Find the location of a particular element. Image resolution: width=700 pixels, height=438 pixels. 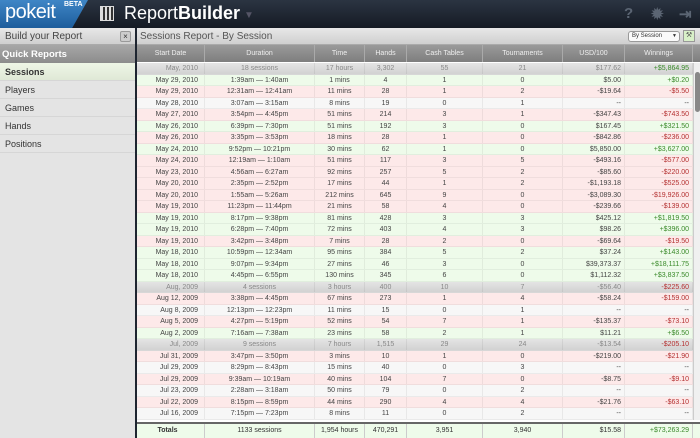

cell-duration: 3:38pm — 4:45pm is located at coordinates (260, 298).